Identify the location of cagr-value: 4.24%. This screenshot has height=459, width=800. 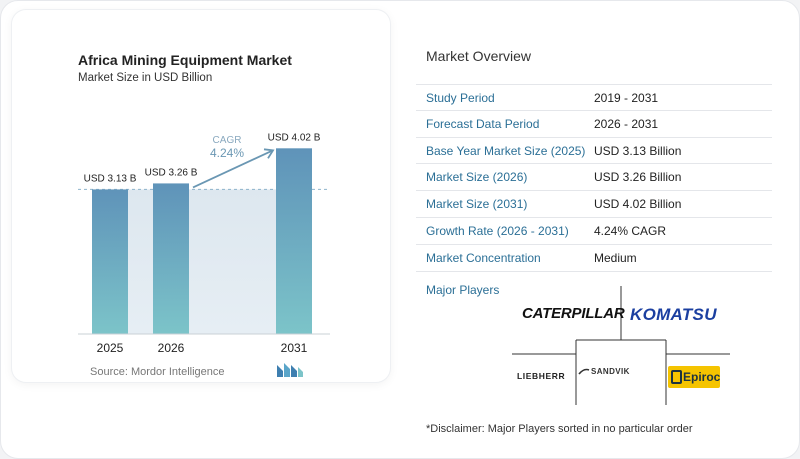
(227, 153).